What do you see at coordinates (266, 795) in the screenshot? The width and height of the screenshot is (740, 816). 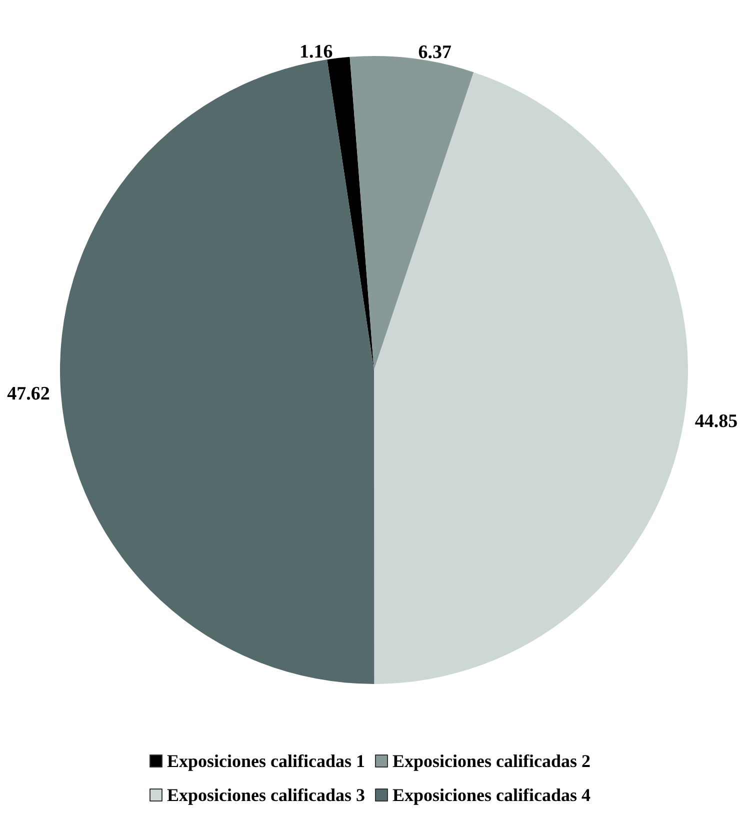 I see `legend-label: Exposiciones calificadas 3` at bounding box center [266, 795].